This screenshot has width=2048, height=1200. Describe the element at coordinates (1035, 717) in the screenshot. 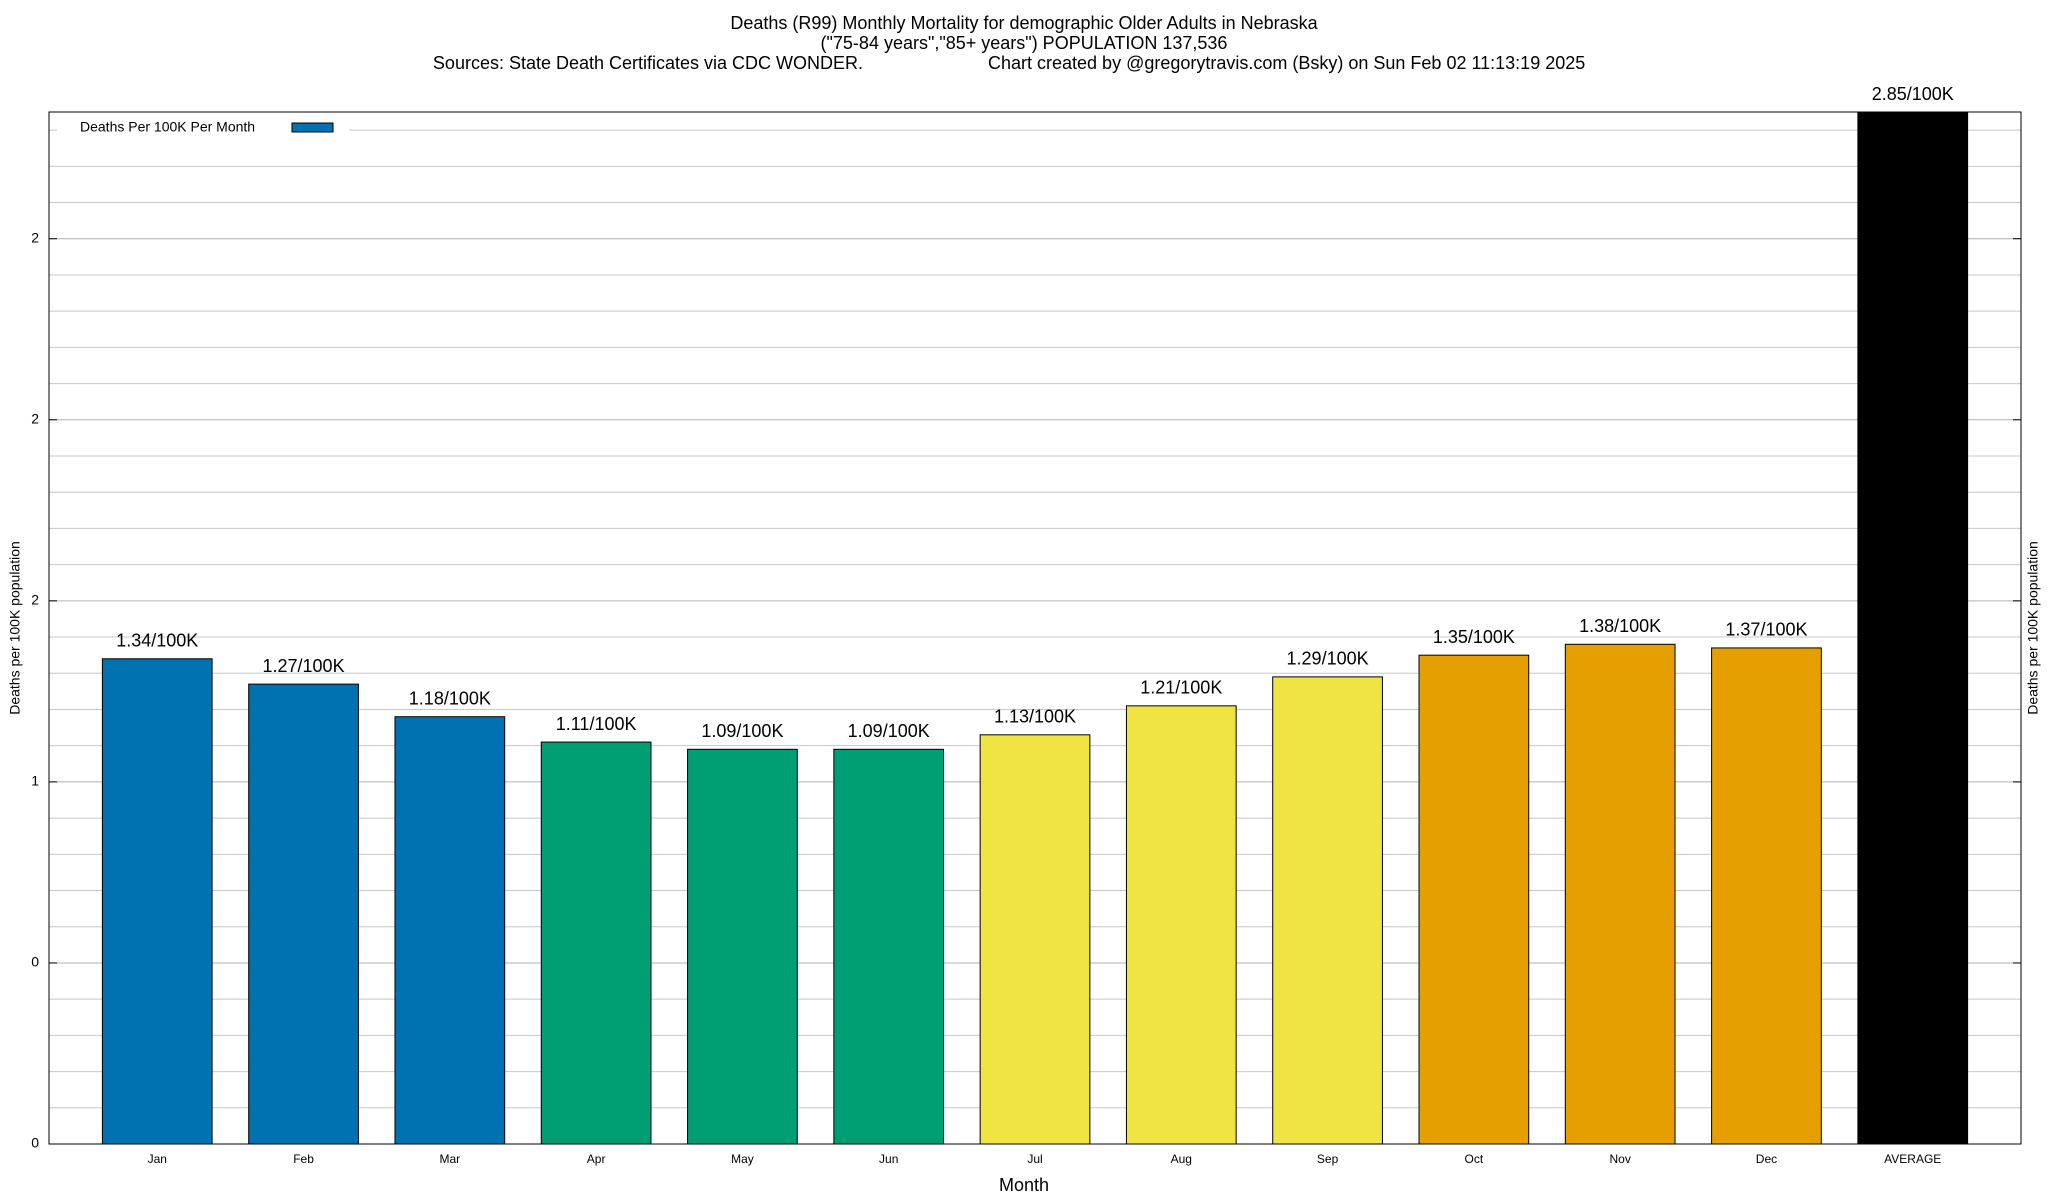

I see `value-label: 1.13/100K` at that location.